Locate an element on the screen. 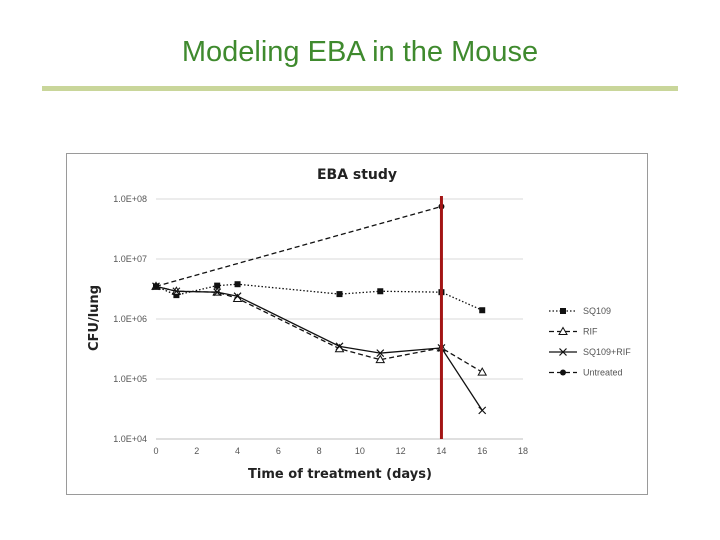  x-tick-label: 14 is located at coordinates (441, 451).